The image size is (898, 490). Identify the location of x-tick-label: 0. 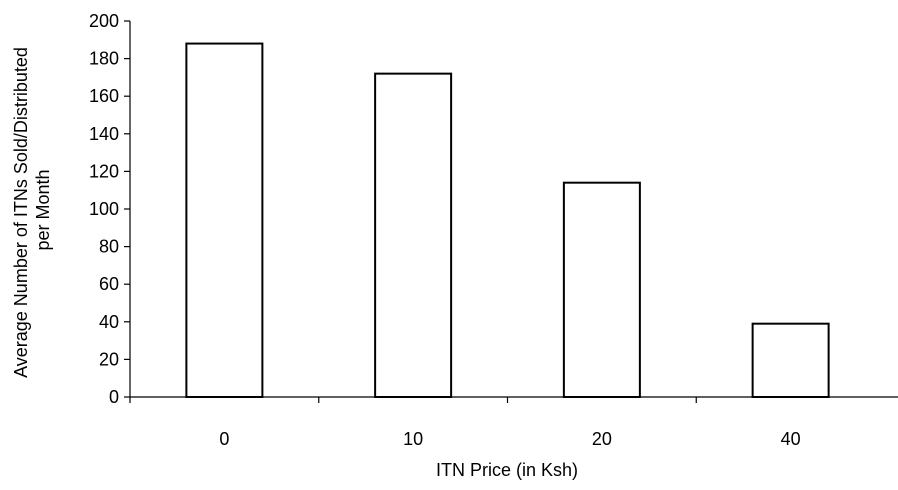
(224, 439).